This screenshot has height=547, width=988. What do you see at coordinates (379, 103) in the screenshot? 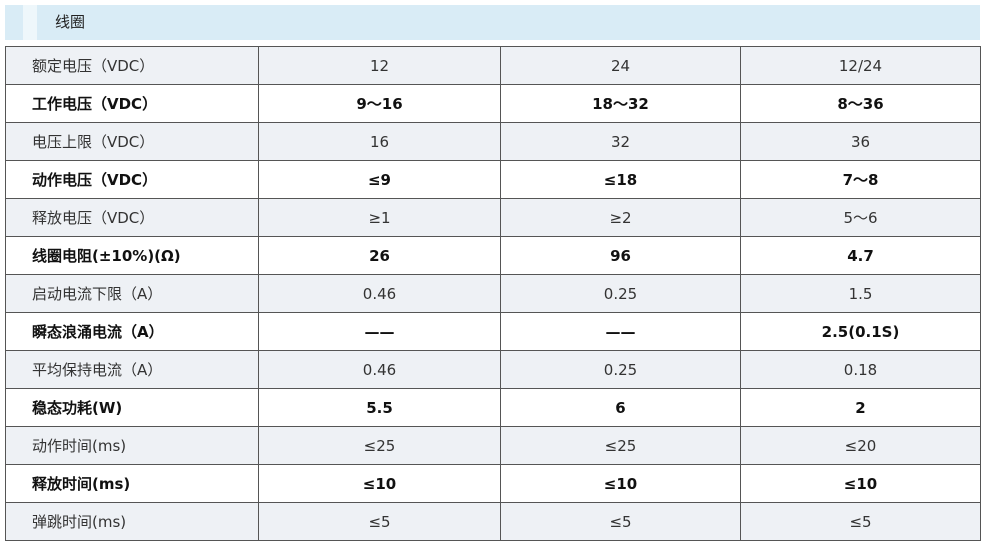
I see `cell: 9～16` at bounding box center [379, 103].